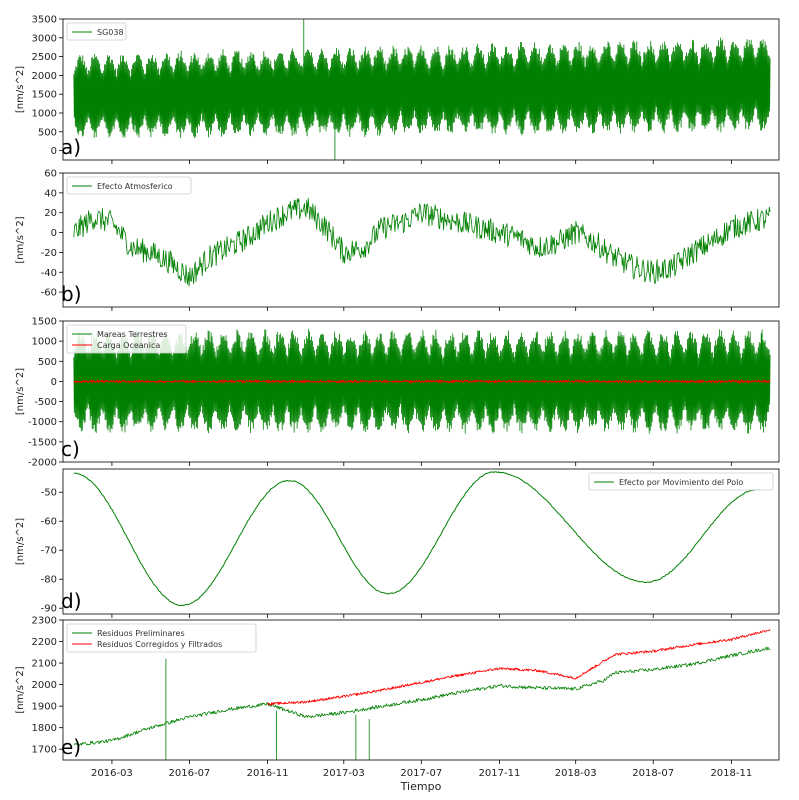 The height and width of the screenshot is (800, 799). Describe the element at coordinates (71, 294) in the screenshot. I see `panel-label: b)` at that location.